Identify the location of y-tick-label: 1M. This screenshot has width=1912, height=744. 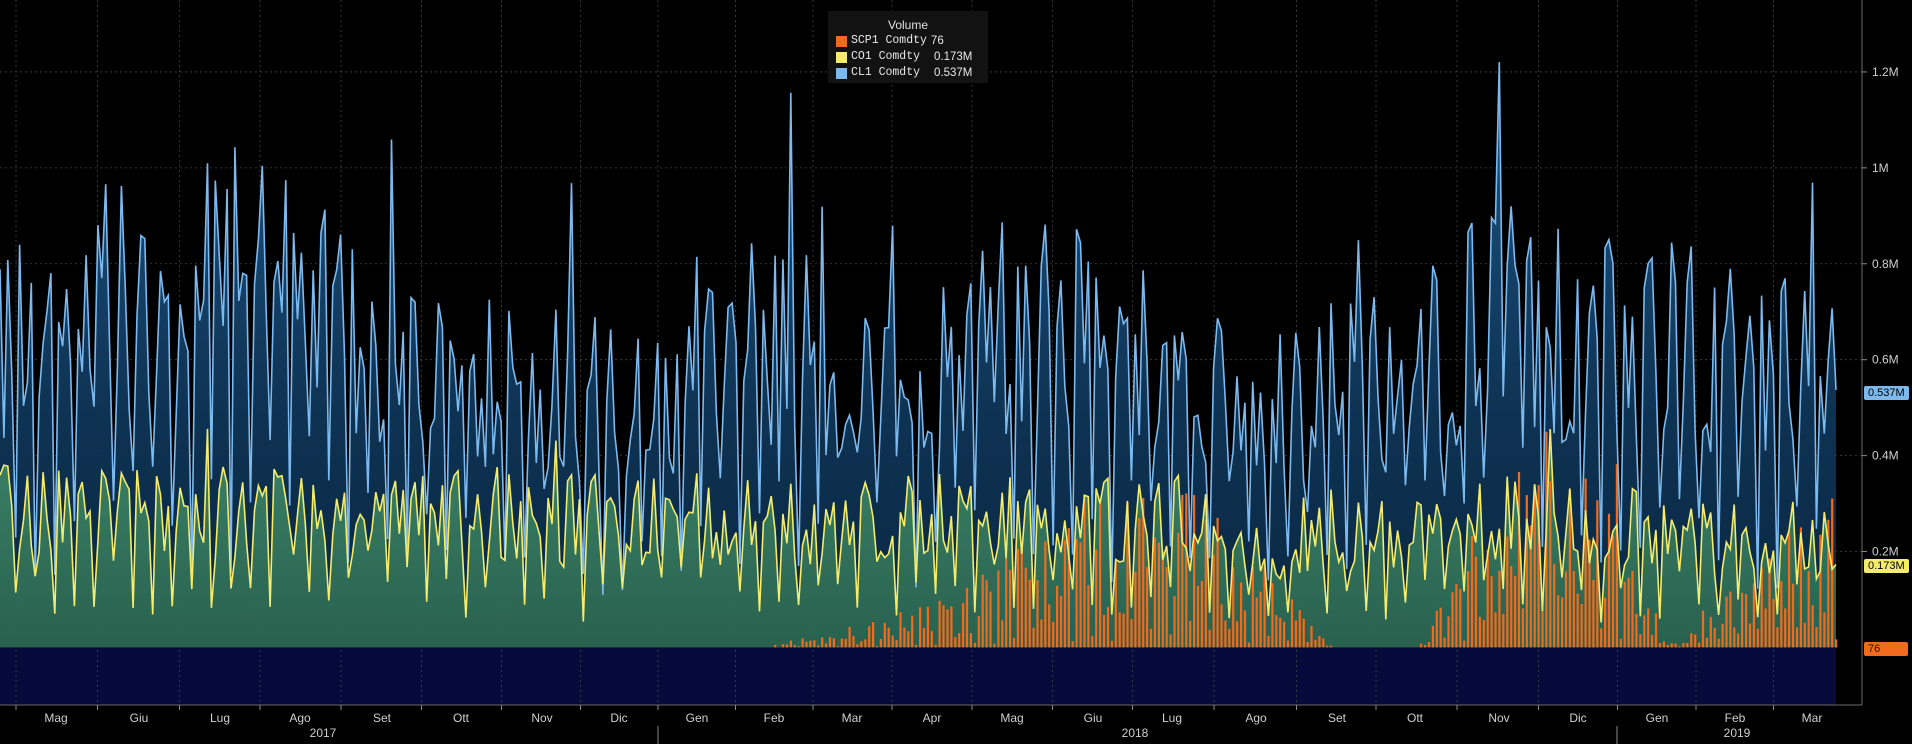
(1880, 168).